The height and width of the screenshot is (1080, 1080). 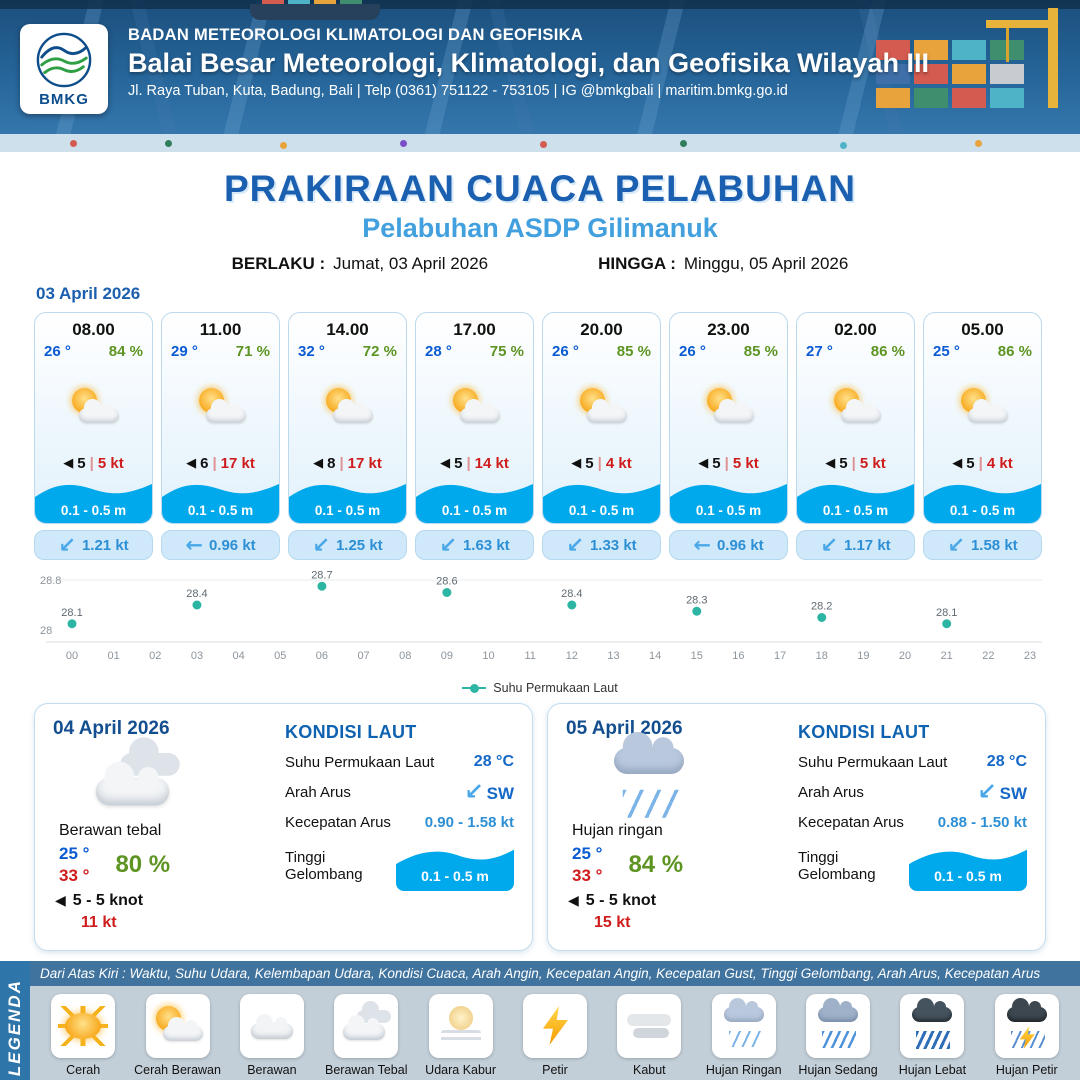 What do you see at coordinates (1022, 58) in the screenshot?
I see `crane-illustration` at bounding box center [1022, 58].